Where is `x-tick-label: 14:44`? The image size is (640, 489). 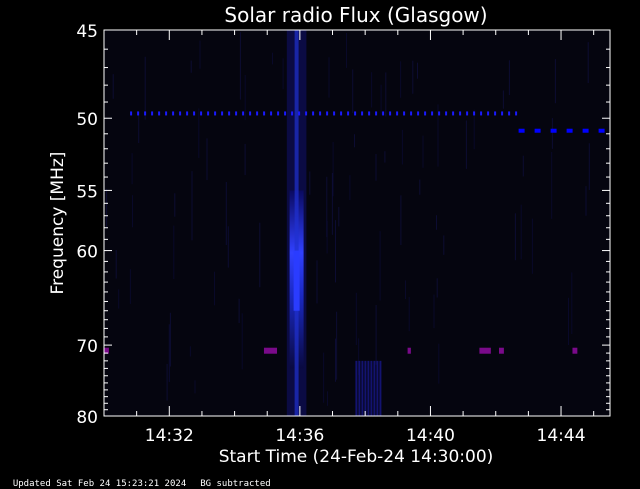
x-tick-label: 14:44 is located at coordinates (561, 436).